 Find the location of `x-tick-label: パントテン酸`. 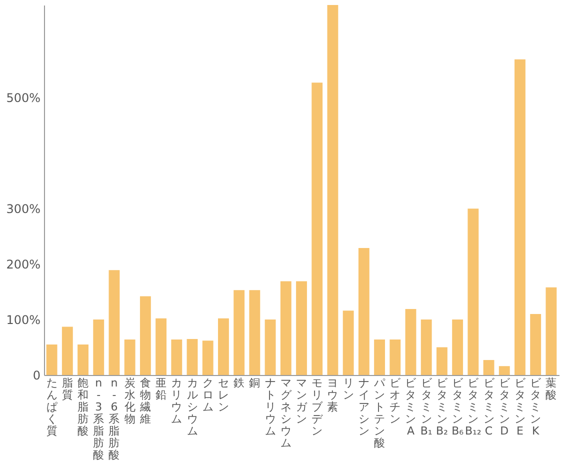

x-tick-label: パントテン酸 is located at coordinates (379, 413).